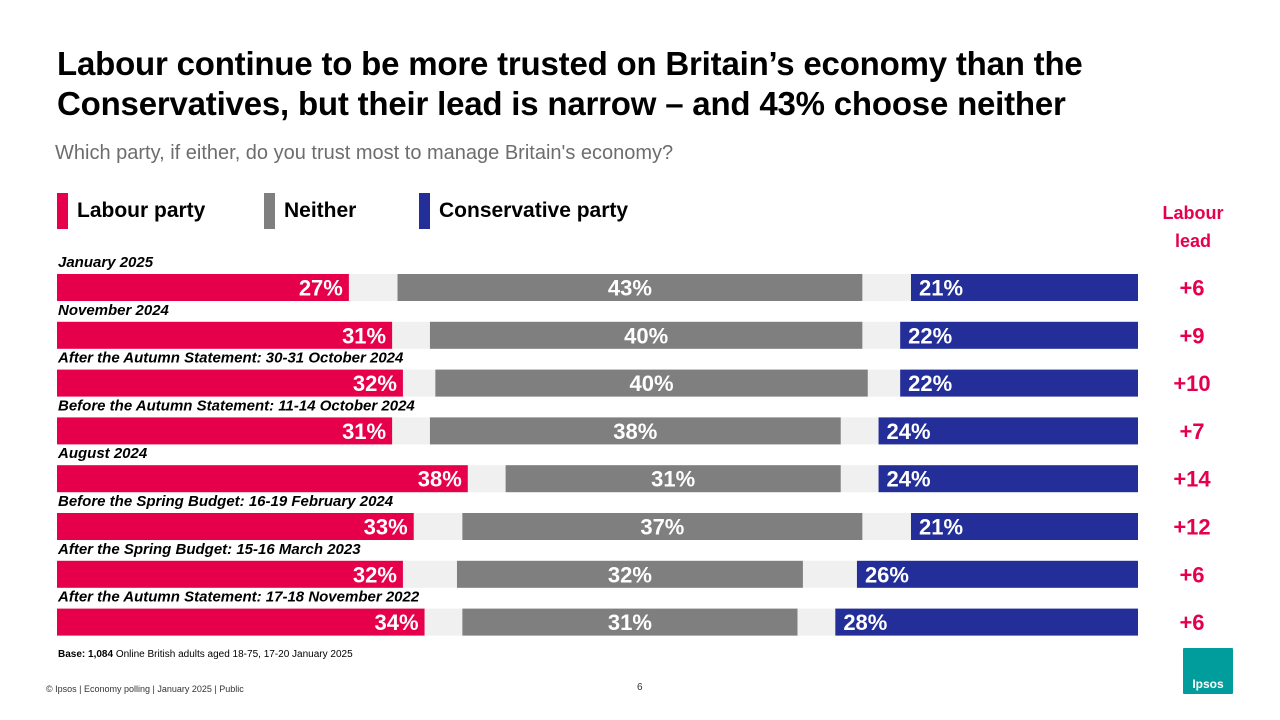  Describe the element at coordinates (424, 211) in the screenshot. I see `legend-swatch-conservative` at that location.